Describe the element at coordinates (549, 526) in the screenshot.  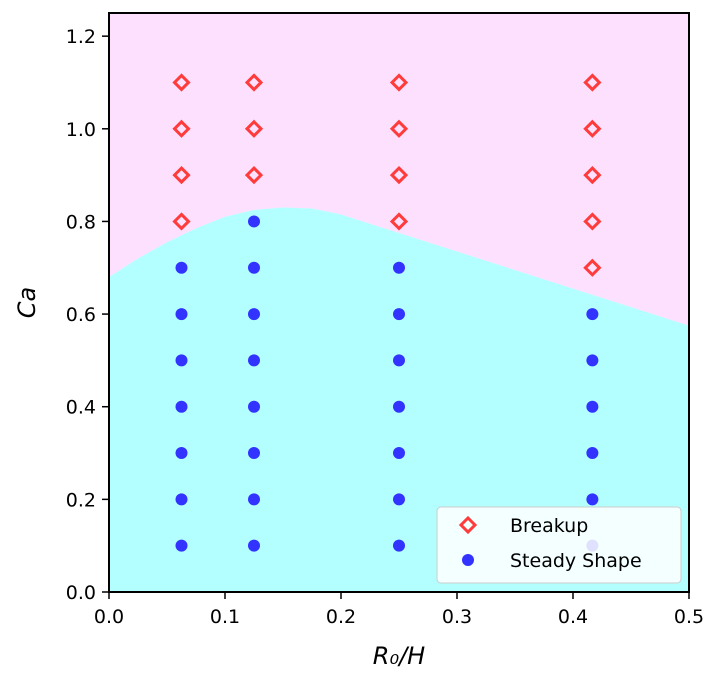
I see `legend-label-breakup: Breakup` at that location.